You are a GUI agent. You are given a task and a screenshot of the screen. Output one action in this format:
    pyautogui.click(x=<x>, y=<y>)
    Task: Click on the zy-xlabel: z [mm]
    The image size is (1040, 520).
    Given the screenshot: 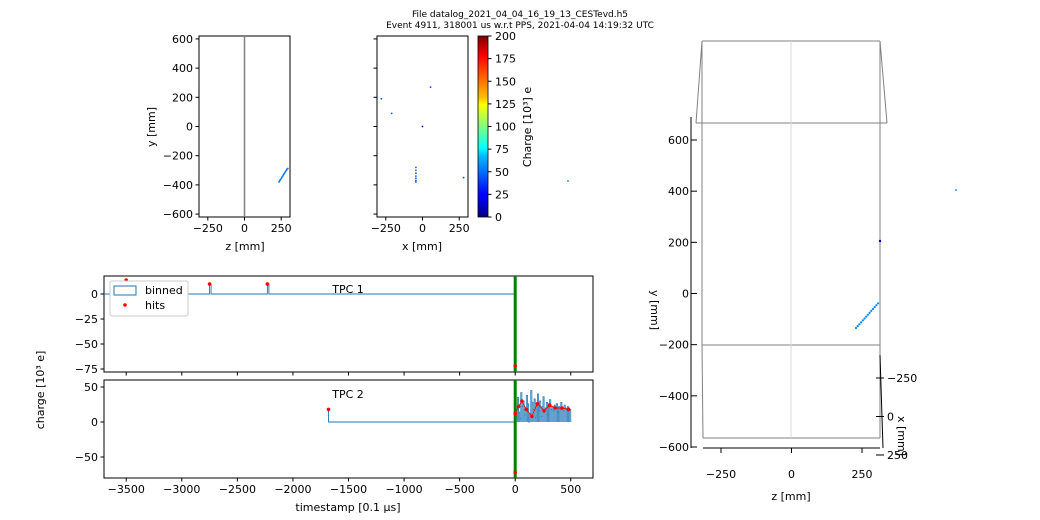 What is the action you would take?
    pyautogui.click(x=244, y=246)
    